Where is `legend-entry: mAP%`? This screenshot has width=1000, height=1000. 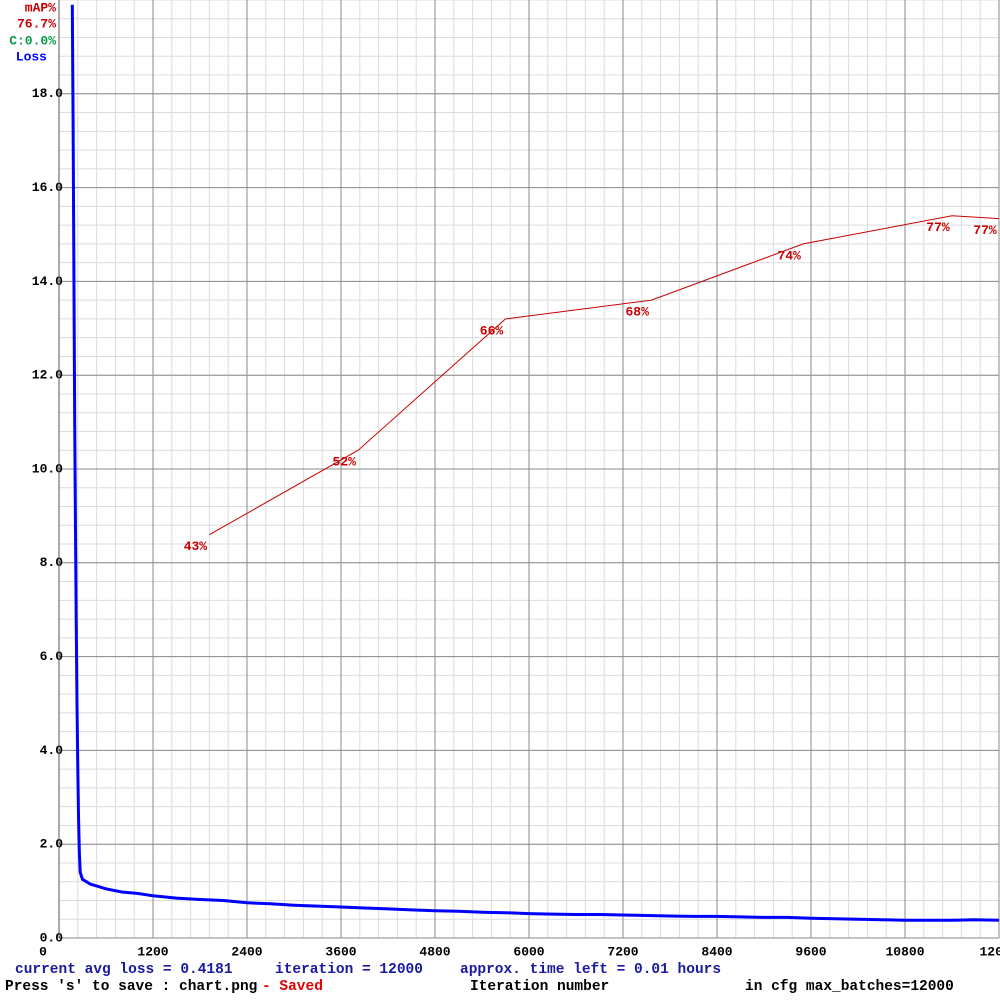
legend-entry: mAP% is located at coordinates (40, 7).